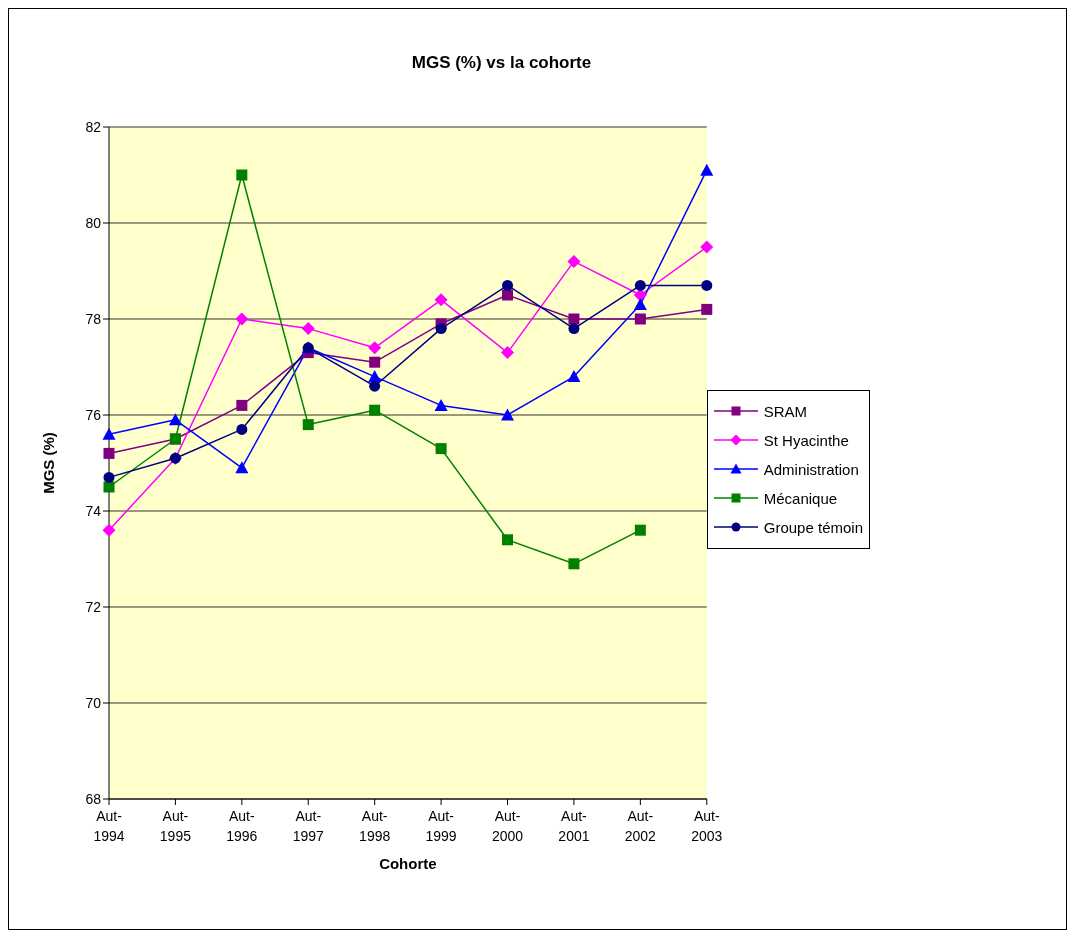  Describe the element at coordinates (813, 527) in the screenshot. I see `legend-label: Groupe témoin` at that location.